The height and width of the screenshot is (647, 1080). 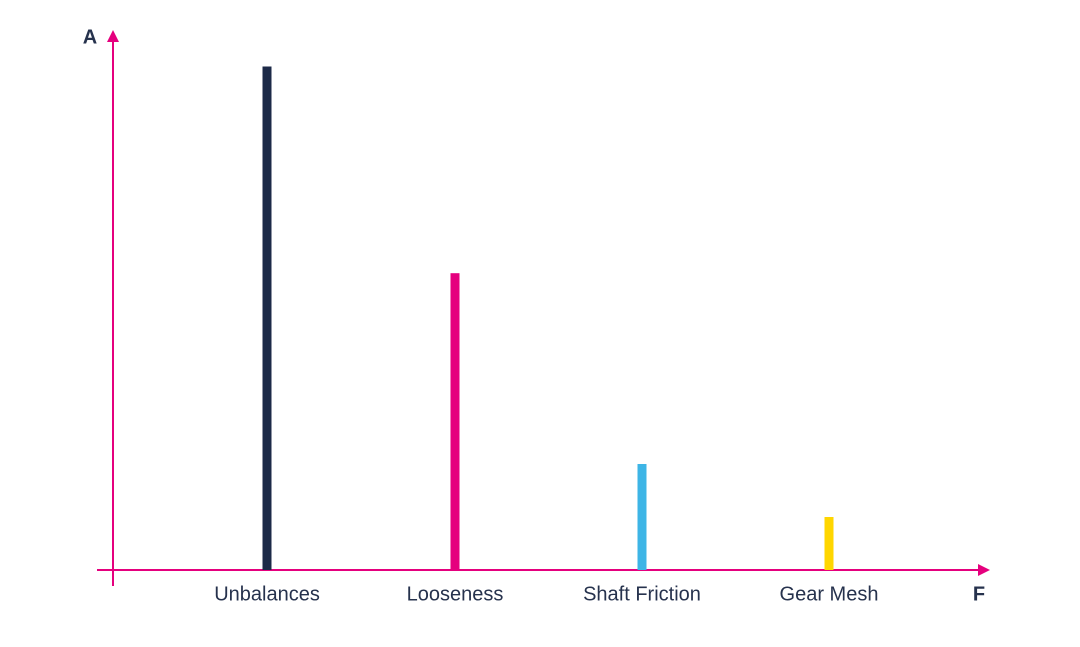 What do you see at coordinates (455, 594) in the screenshot?
I see `x-tick-label: Looseness` at bounding box center [455, 594].